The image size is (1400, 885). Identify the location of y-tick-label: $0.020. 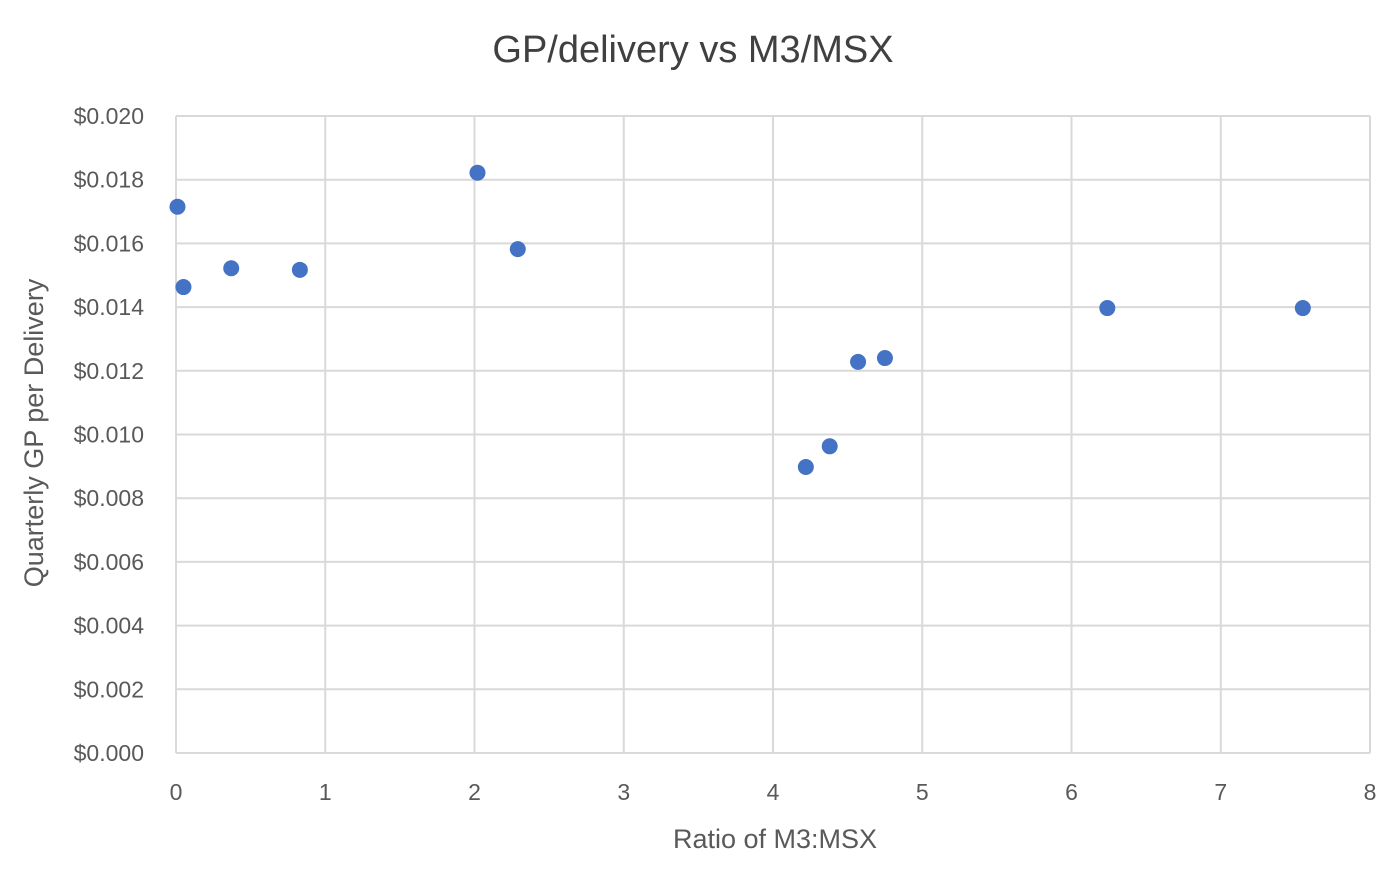
(109, 116).